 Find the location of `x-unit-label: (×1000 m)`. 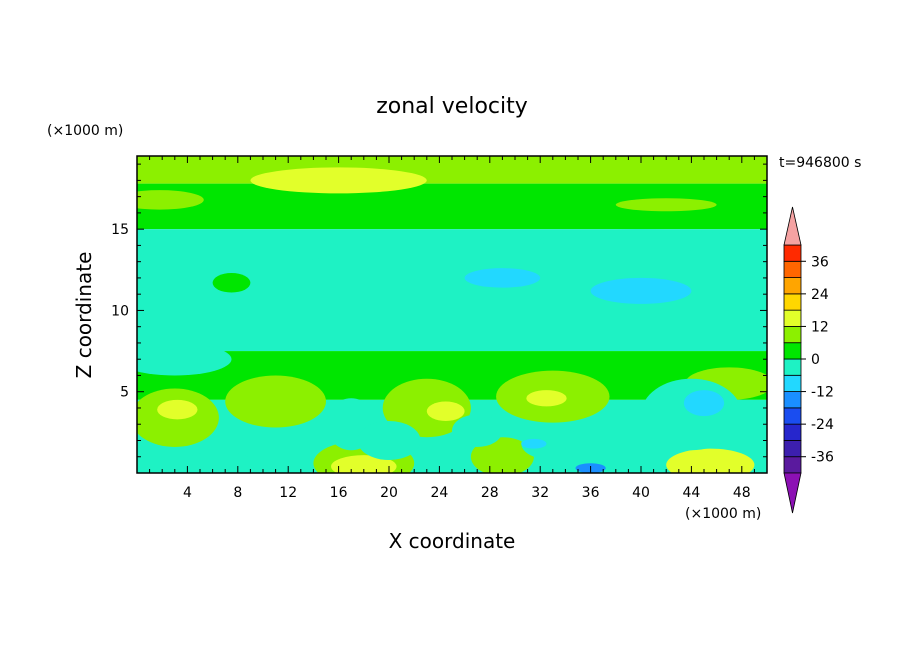

x-unit-label: (×1000 m) is located at coordinates (723, 514).